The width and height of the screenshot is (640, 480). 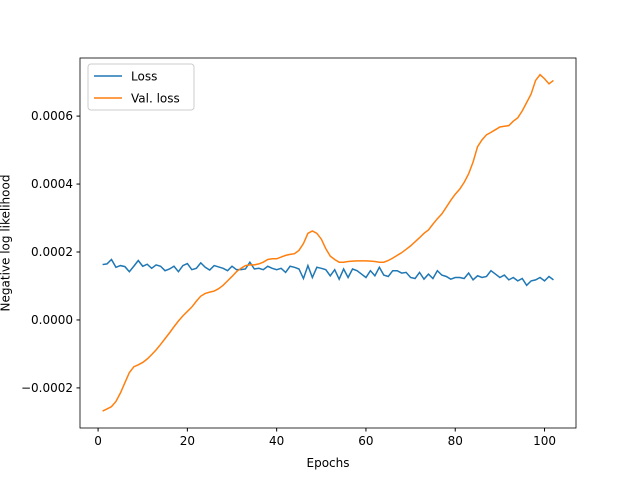 I want to click on x-tick-label: 80, so click(x=455, y=441).